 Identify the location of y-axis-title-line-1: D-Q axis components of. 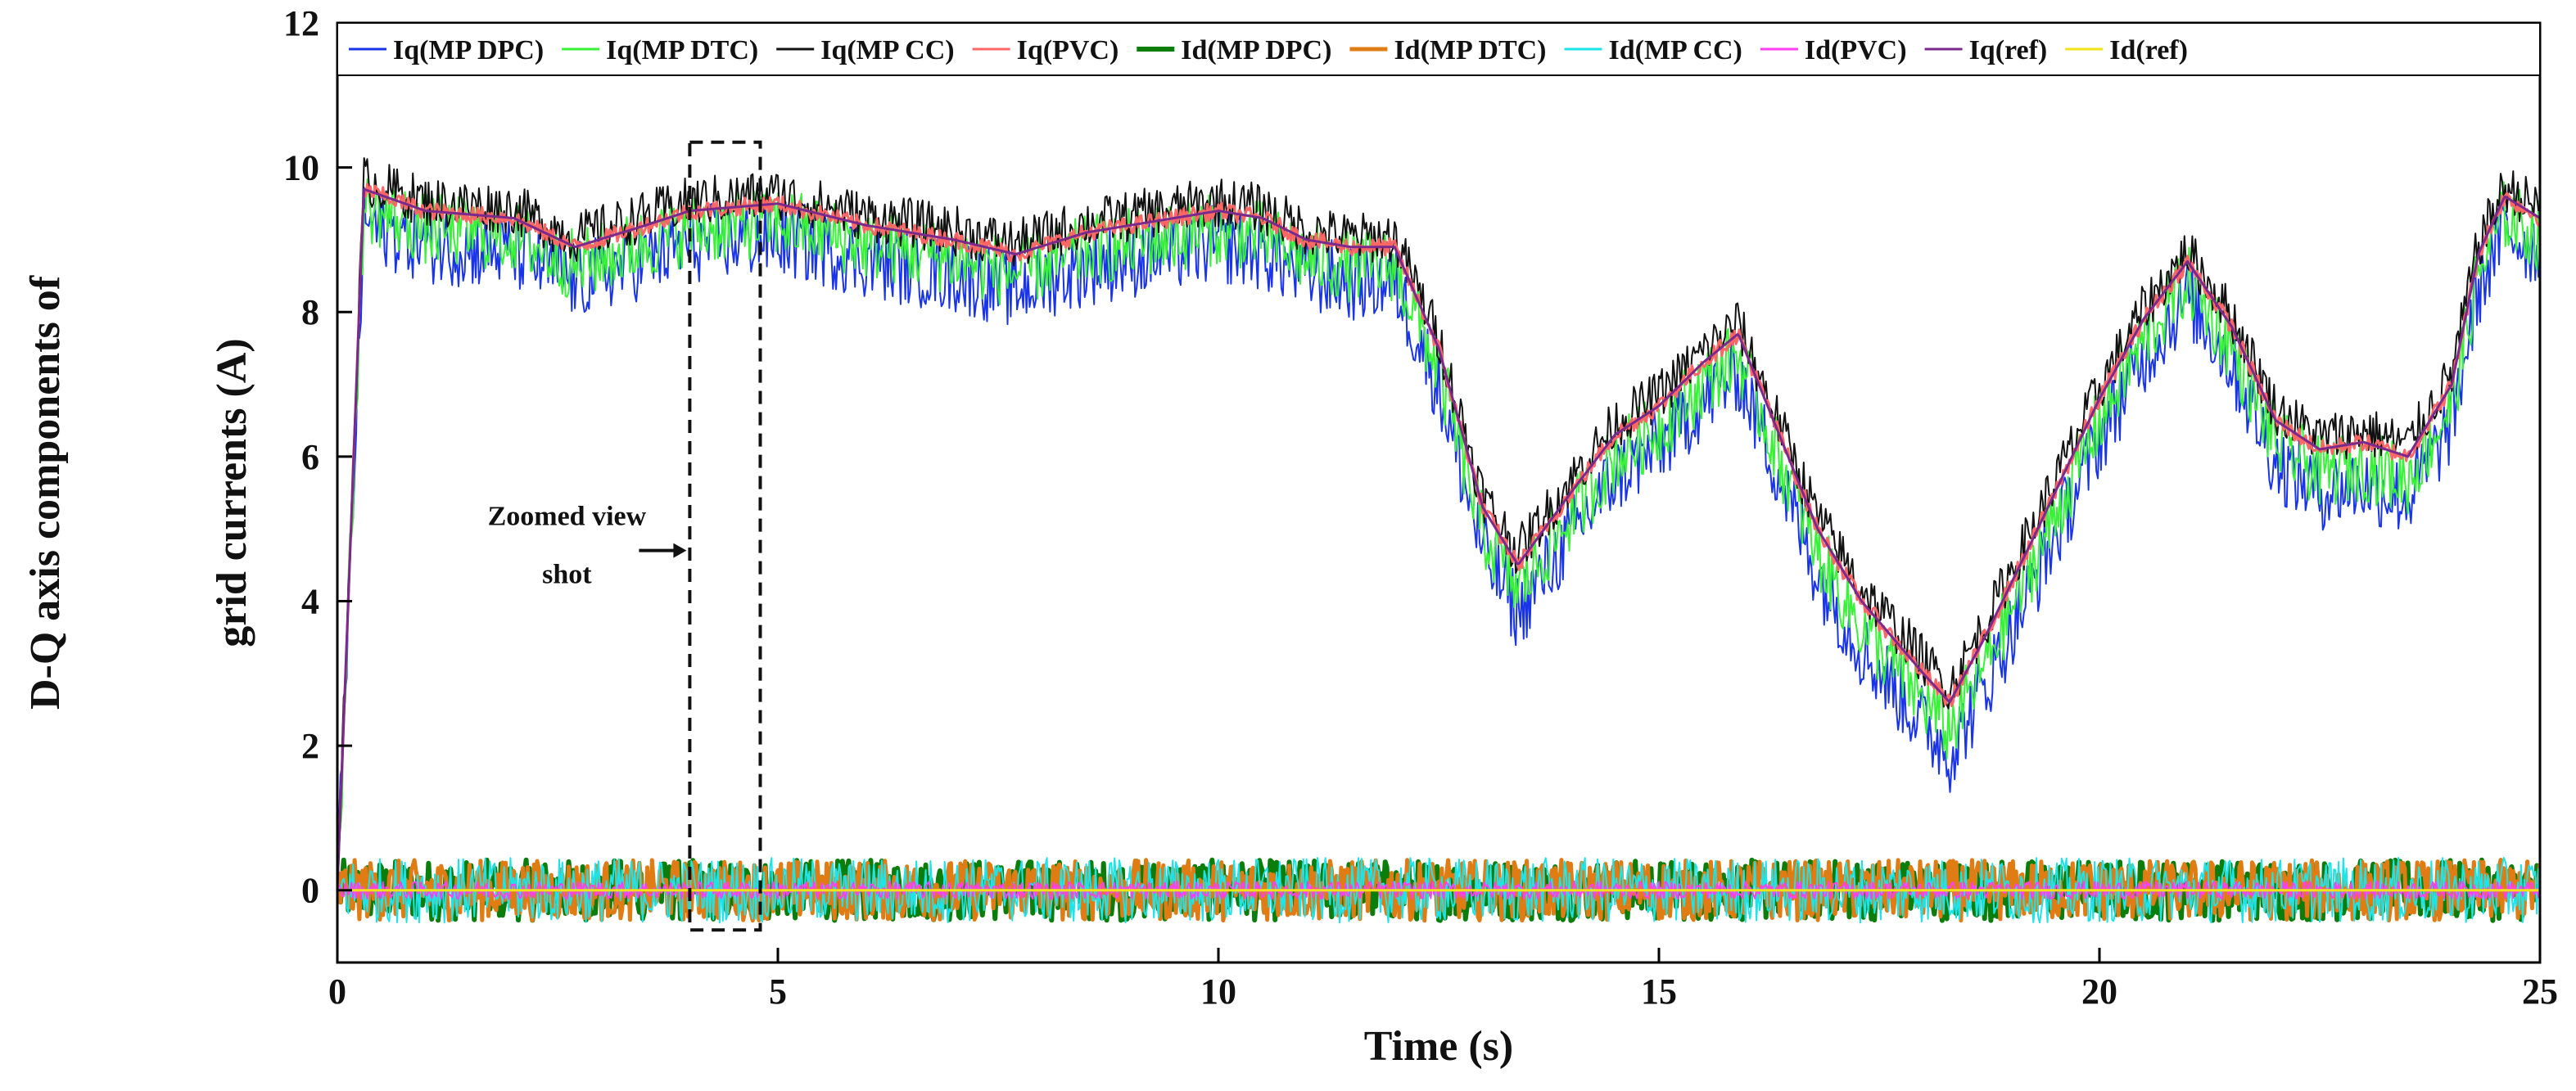
(45, 492).